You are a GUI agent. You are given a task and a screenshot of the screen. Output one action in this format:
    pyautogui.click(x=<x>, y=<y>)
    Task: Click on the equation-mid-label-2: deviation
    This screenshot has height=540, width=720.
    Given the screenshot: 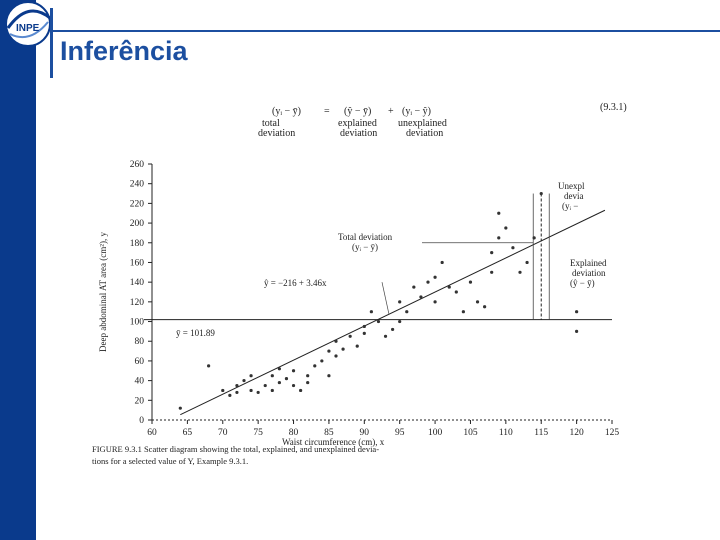 What is the action you would take?
    pyautogui.click(x=358, y=133)
    